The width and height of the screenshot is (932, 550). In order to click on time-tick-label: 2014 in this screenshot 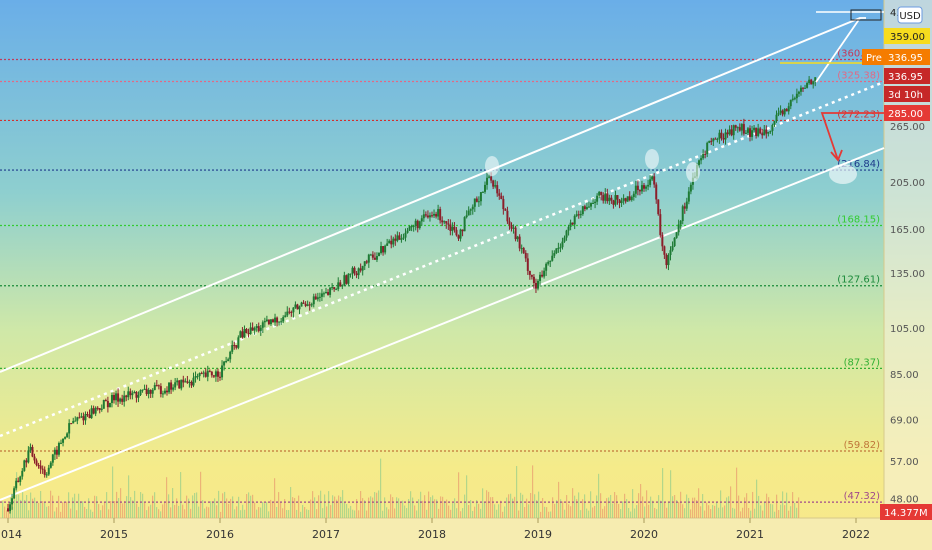, I will do `click(11, 534)`.